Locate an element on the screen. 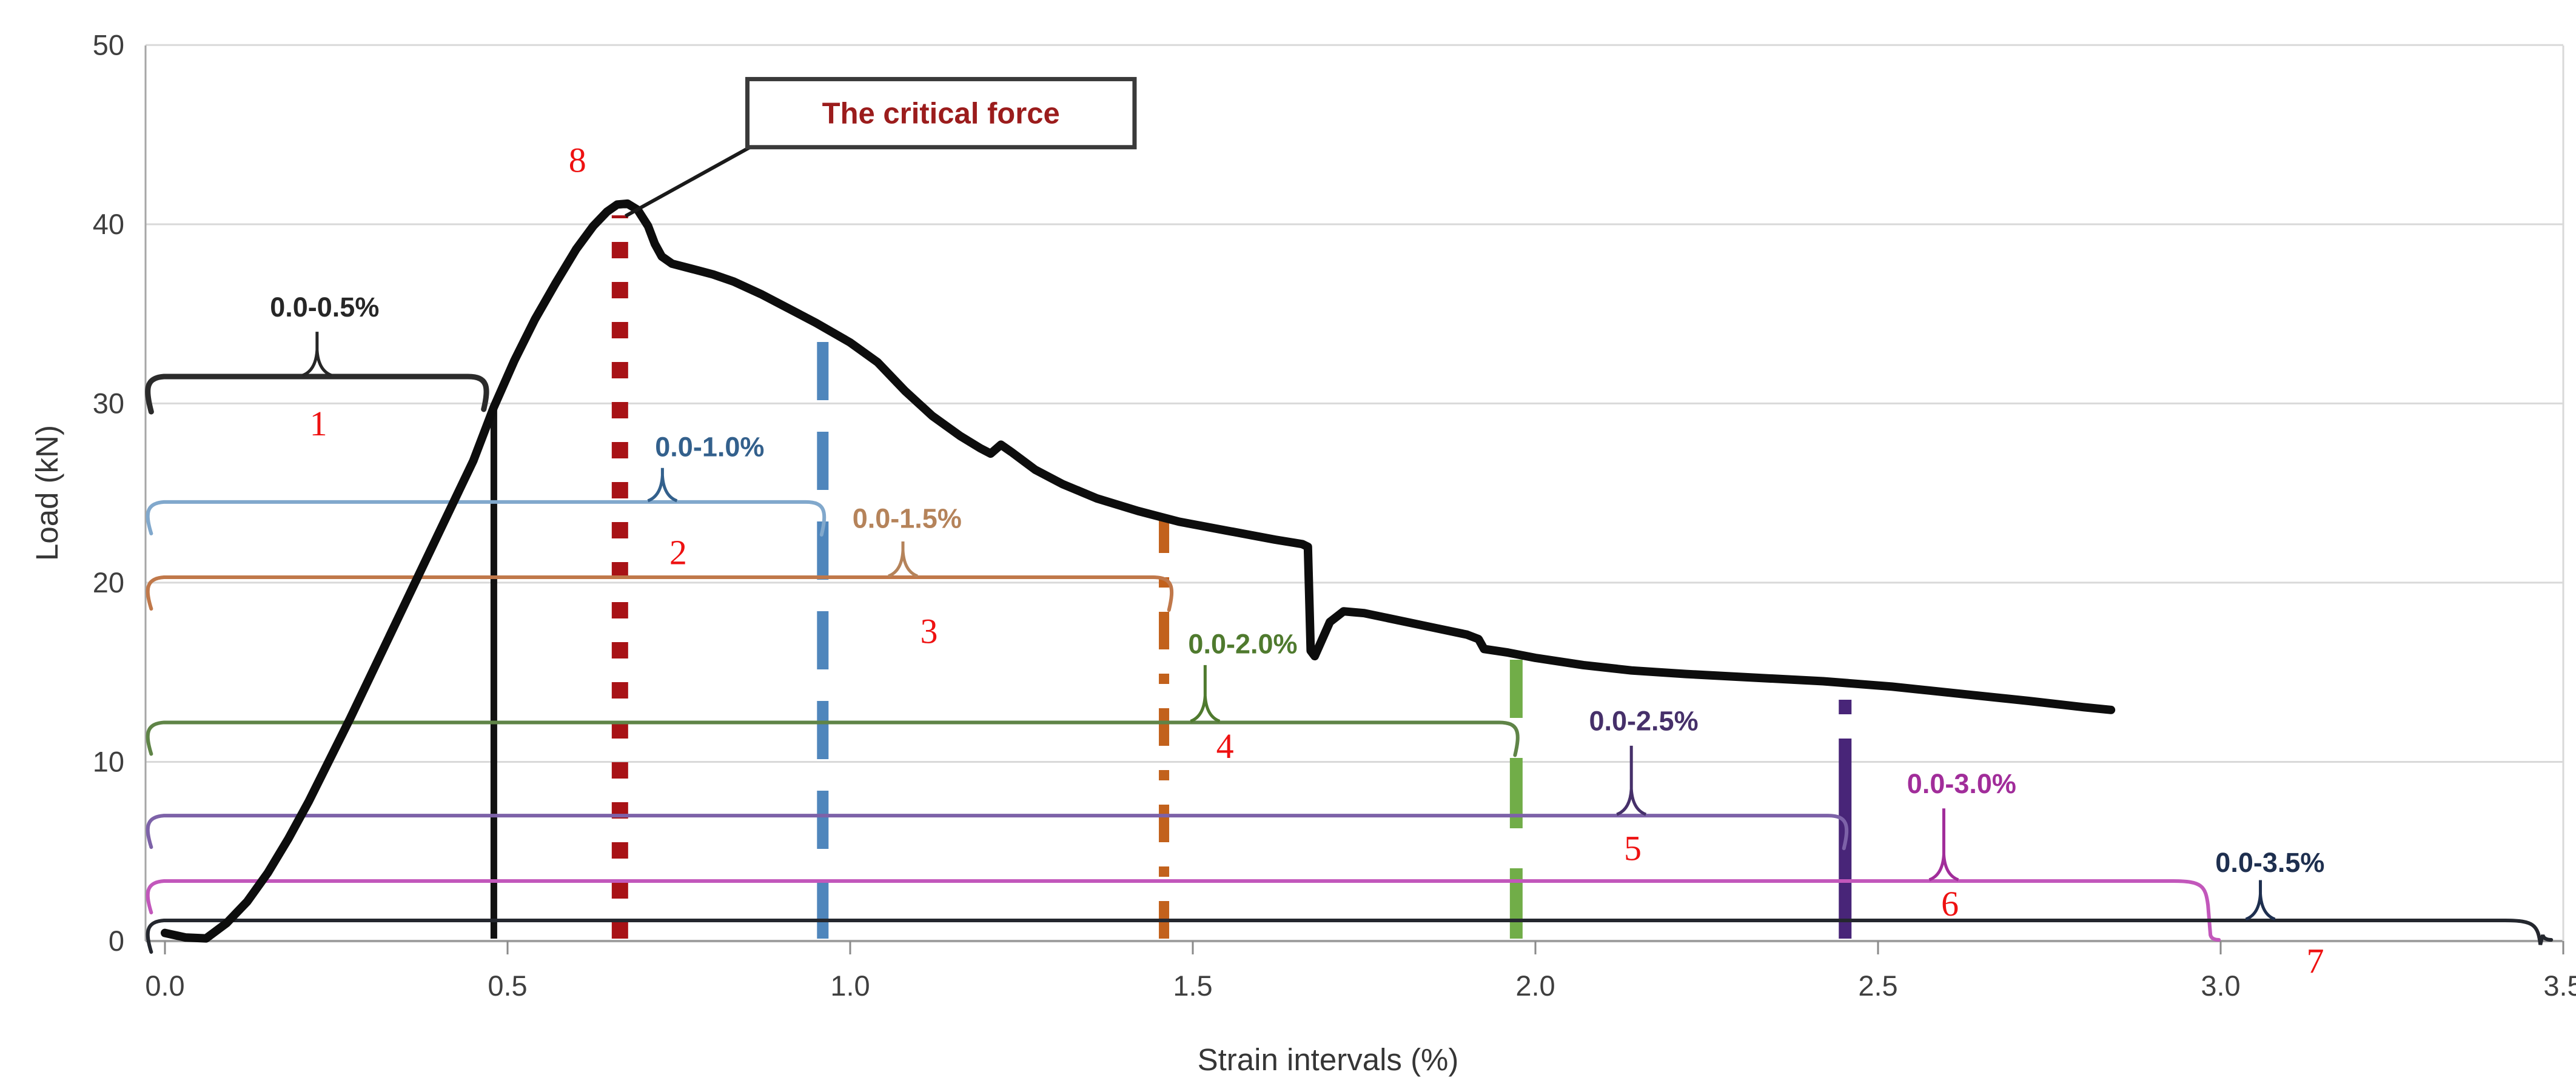  interval-4-number: 4 is located at coordinates (1225, 746).